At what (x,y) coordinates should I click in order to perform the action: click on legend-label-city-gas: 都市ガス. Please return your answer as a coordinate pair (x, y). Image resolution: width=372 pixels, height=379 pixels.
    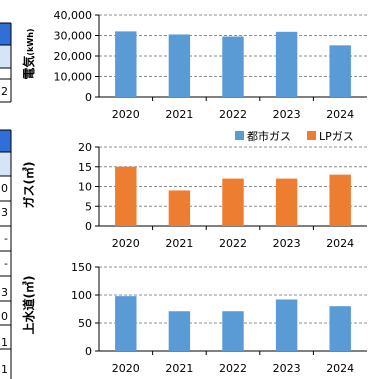
    Looking at the image, I should click on (269, 136).